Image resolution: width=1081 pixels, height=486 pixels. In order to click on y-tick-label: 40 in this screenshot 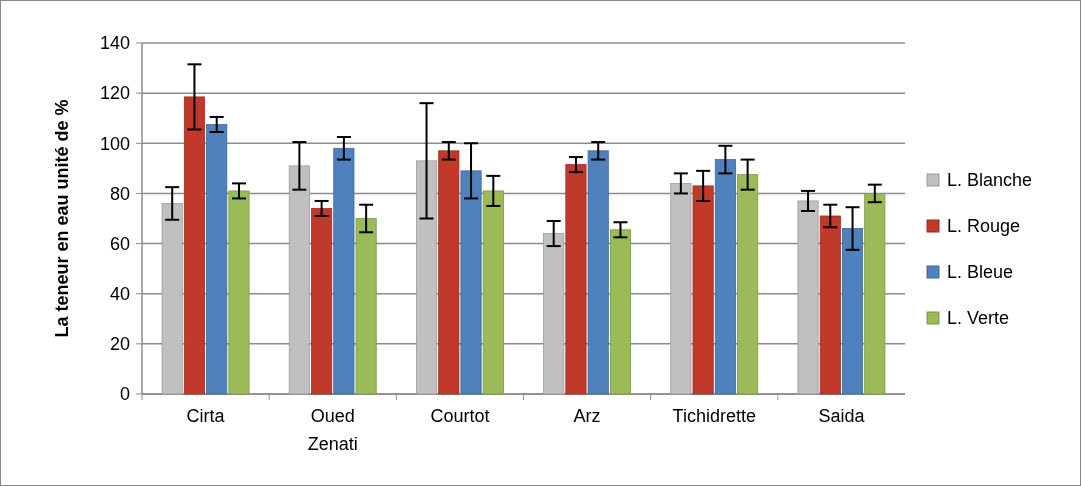, I will do `click(119, 294)`.